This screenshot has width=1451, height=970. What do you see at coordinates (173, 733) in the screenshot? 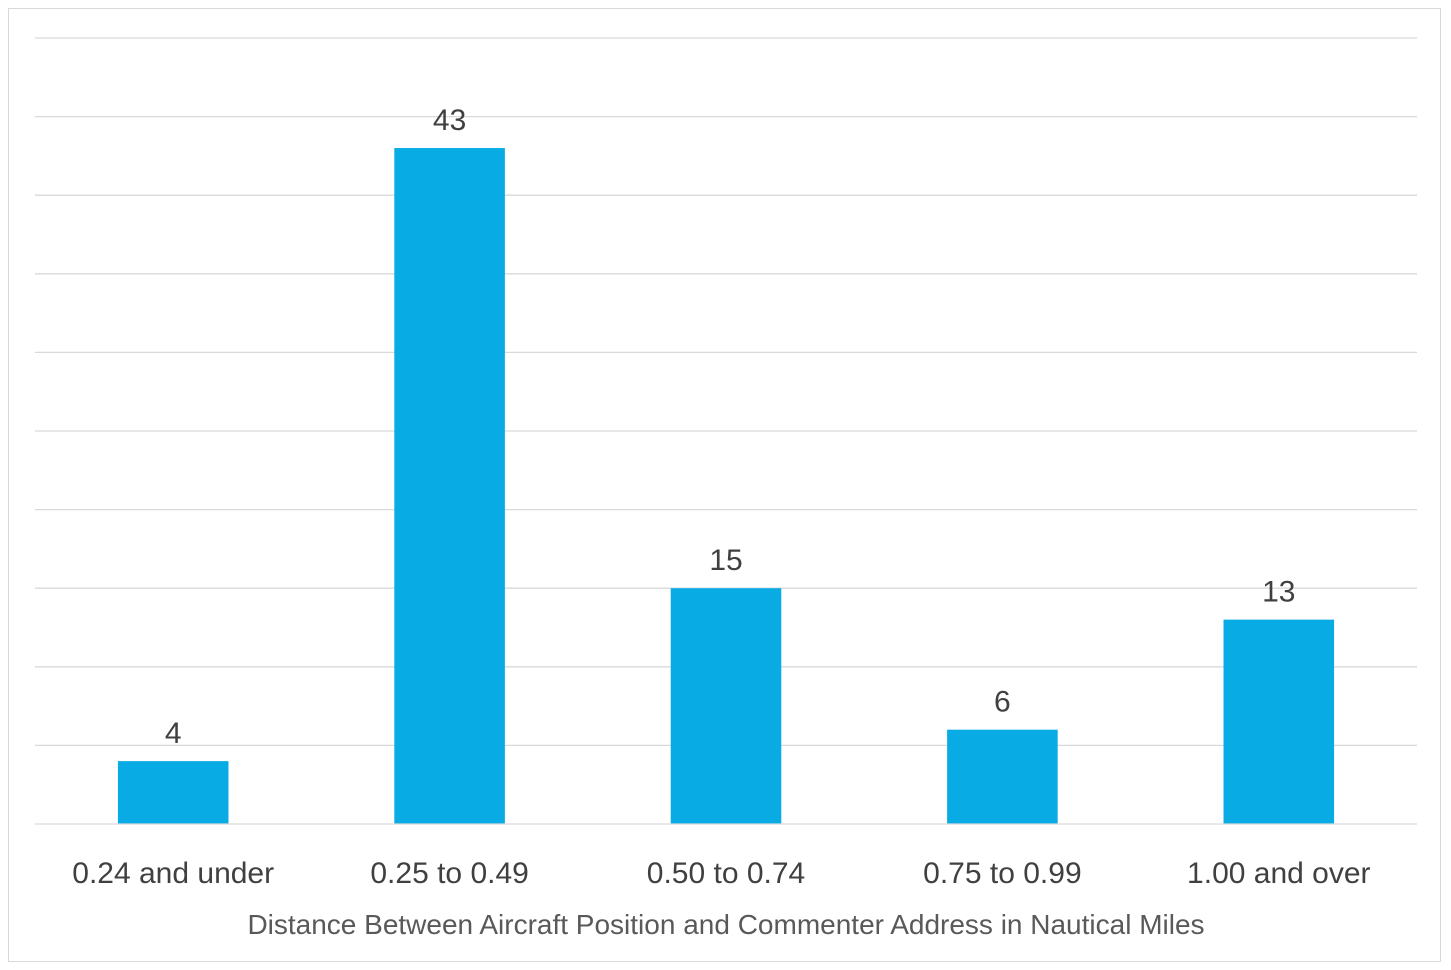
I see `data-label: 4` at bounding box center [173, 733].